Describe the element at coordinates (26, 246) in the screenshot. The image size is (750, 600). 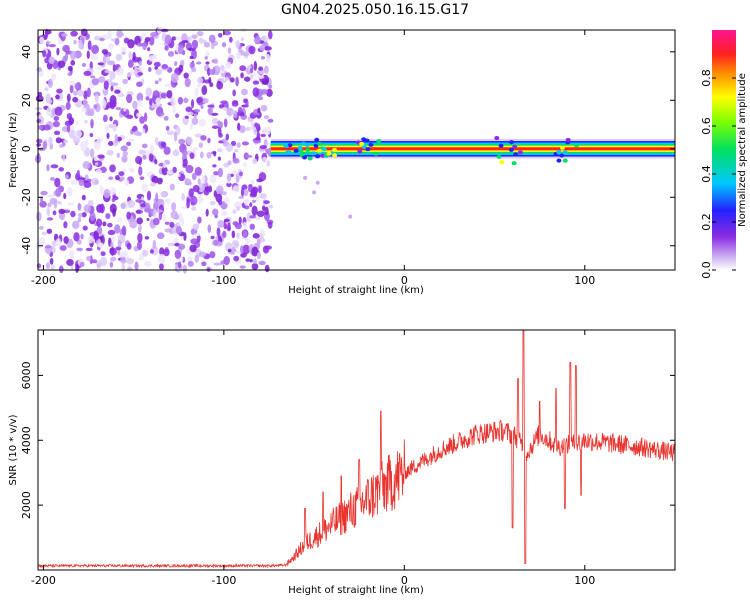
I see `y-tick-label: -40` at that location.